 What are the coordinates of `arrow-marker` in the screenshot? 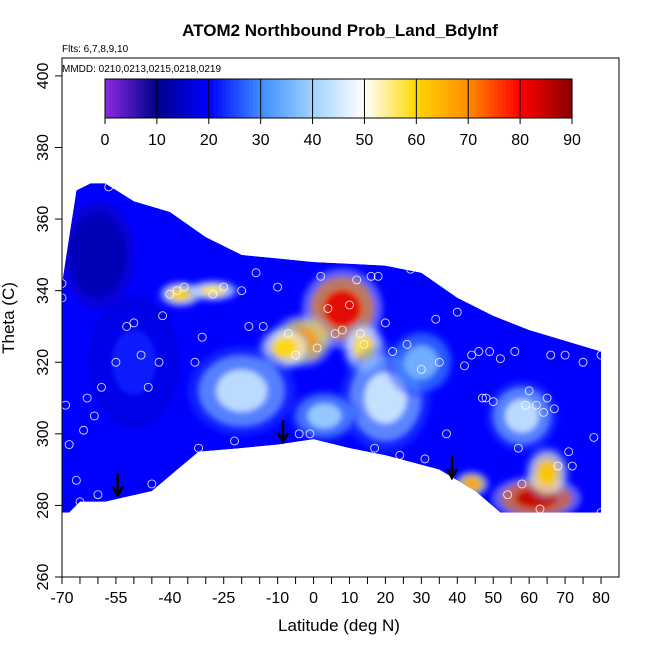 It's located at (283, 432).